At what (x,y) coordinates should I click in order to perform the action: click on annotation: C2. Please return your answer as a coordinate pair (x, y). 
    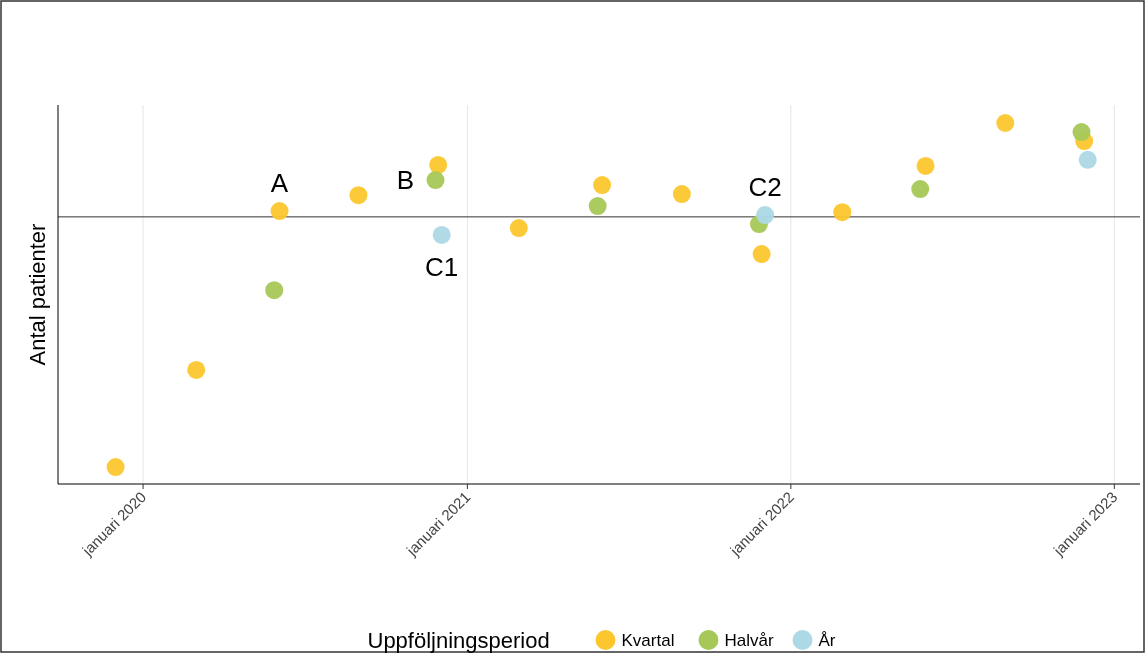
    Looking at the image, I should click on (765, 187).